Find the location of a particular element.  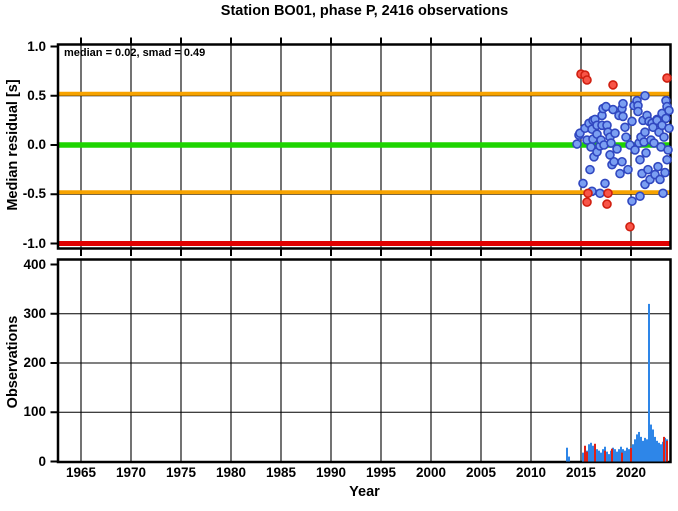

bottom-y-tick-label: 0 is located at coordinates (42, 461).